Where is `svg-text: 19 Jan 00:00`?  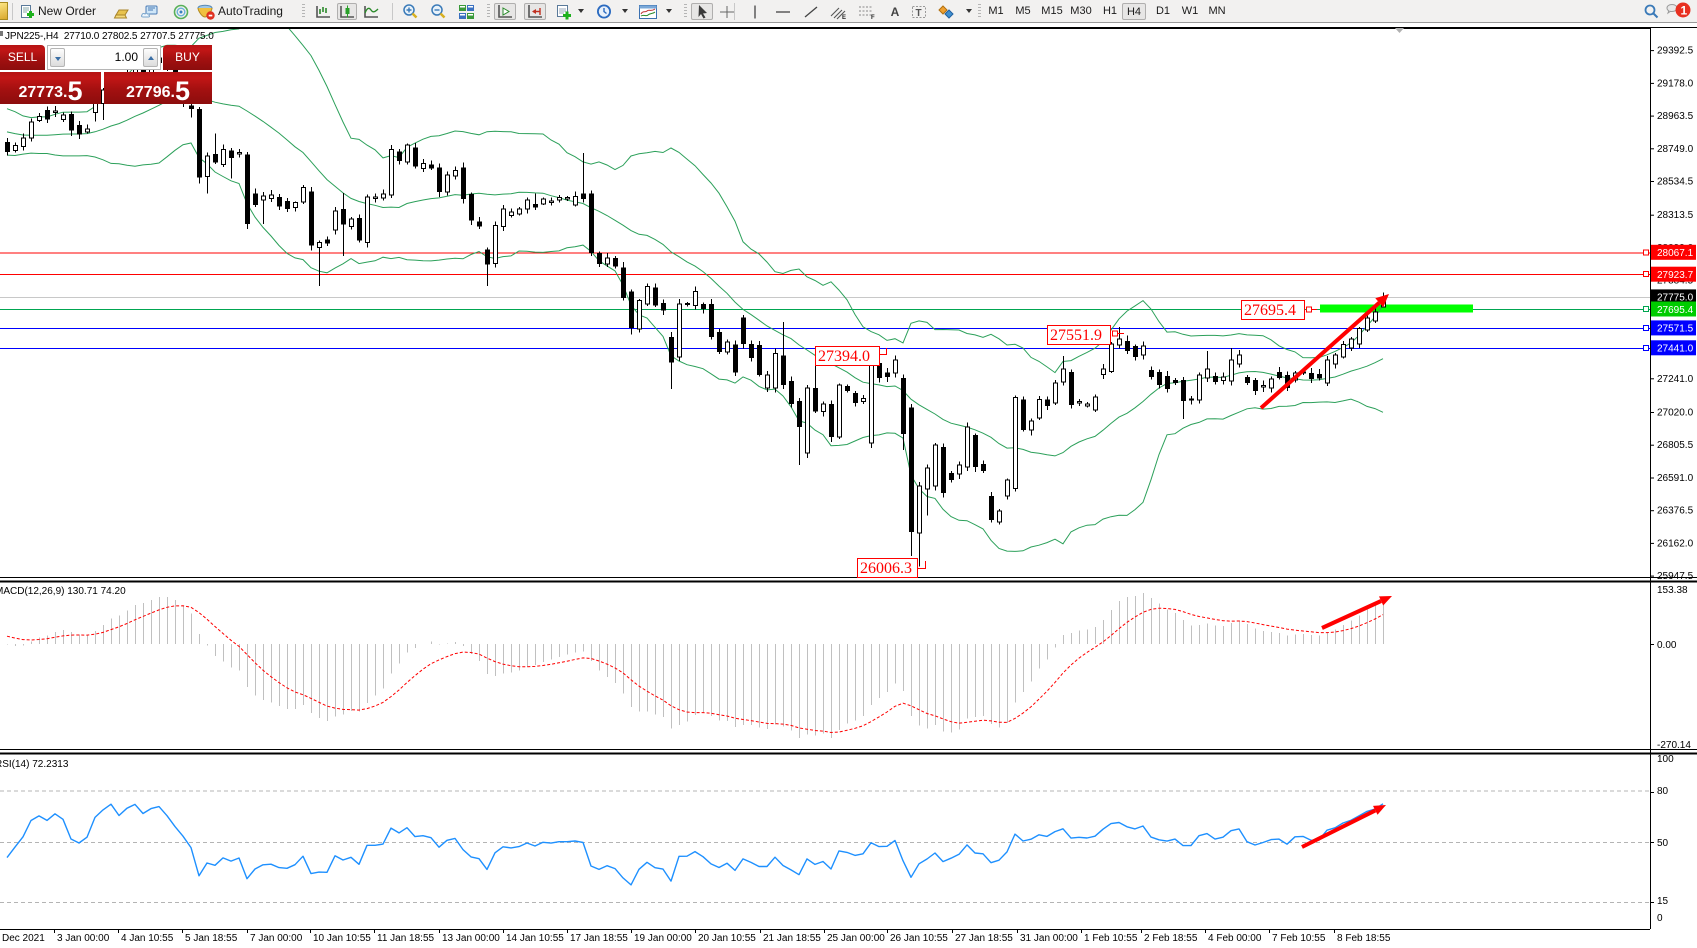 svg-text: 19 Jan 00:00 is located at coordinates (663, 938).